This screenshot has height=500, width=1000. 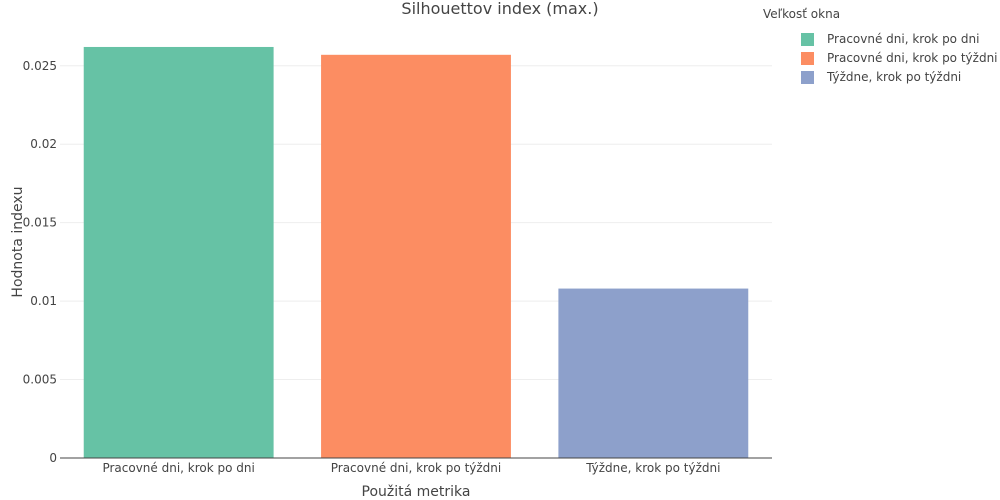 I want to click on y-tick-label: 0.005, so click(x=40, y=380).